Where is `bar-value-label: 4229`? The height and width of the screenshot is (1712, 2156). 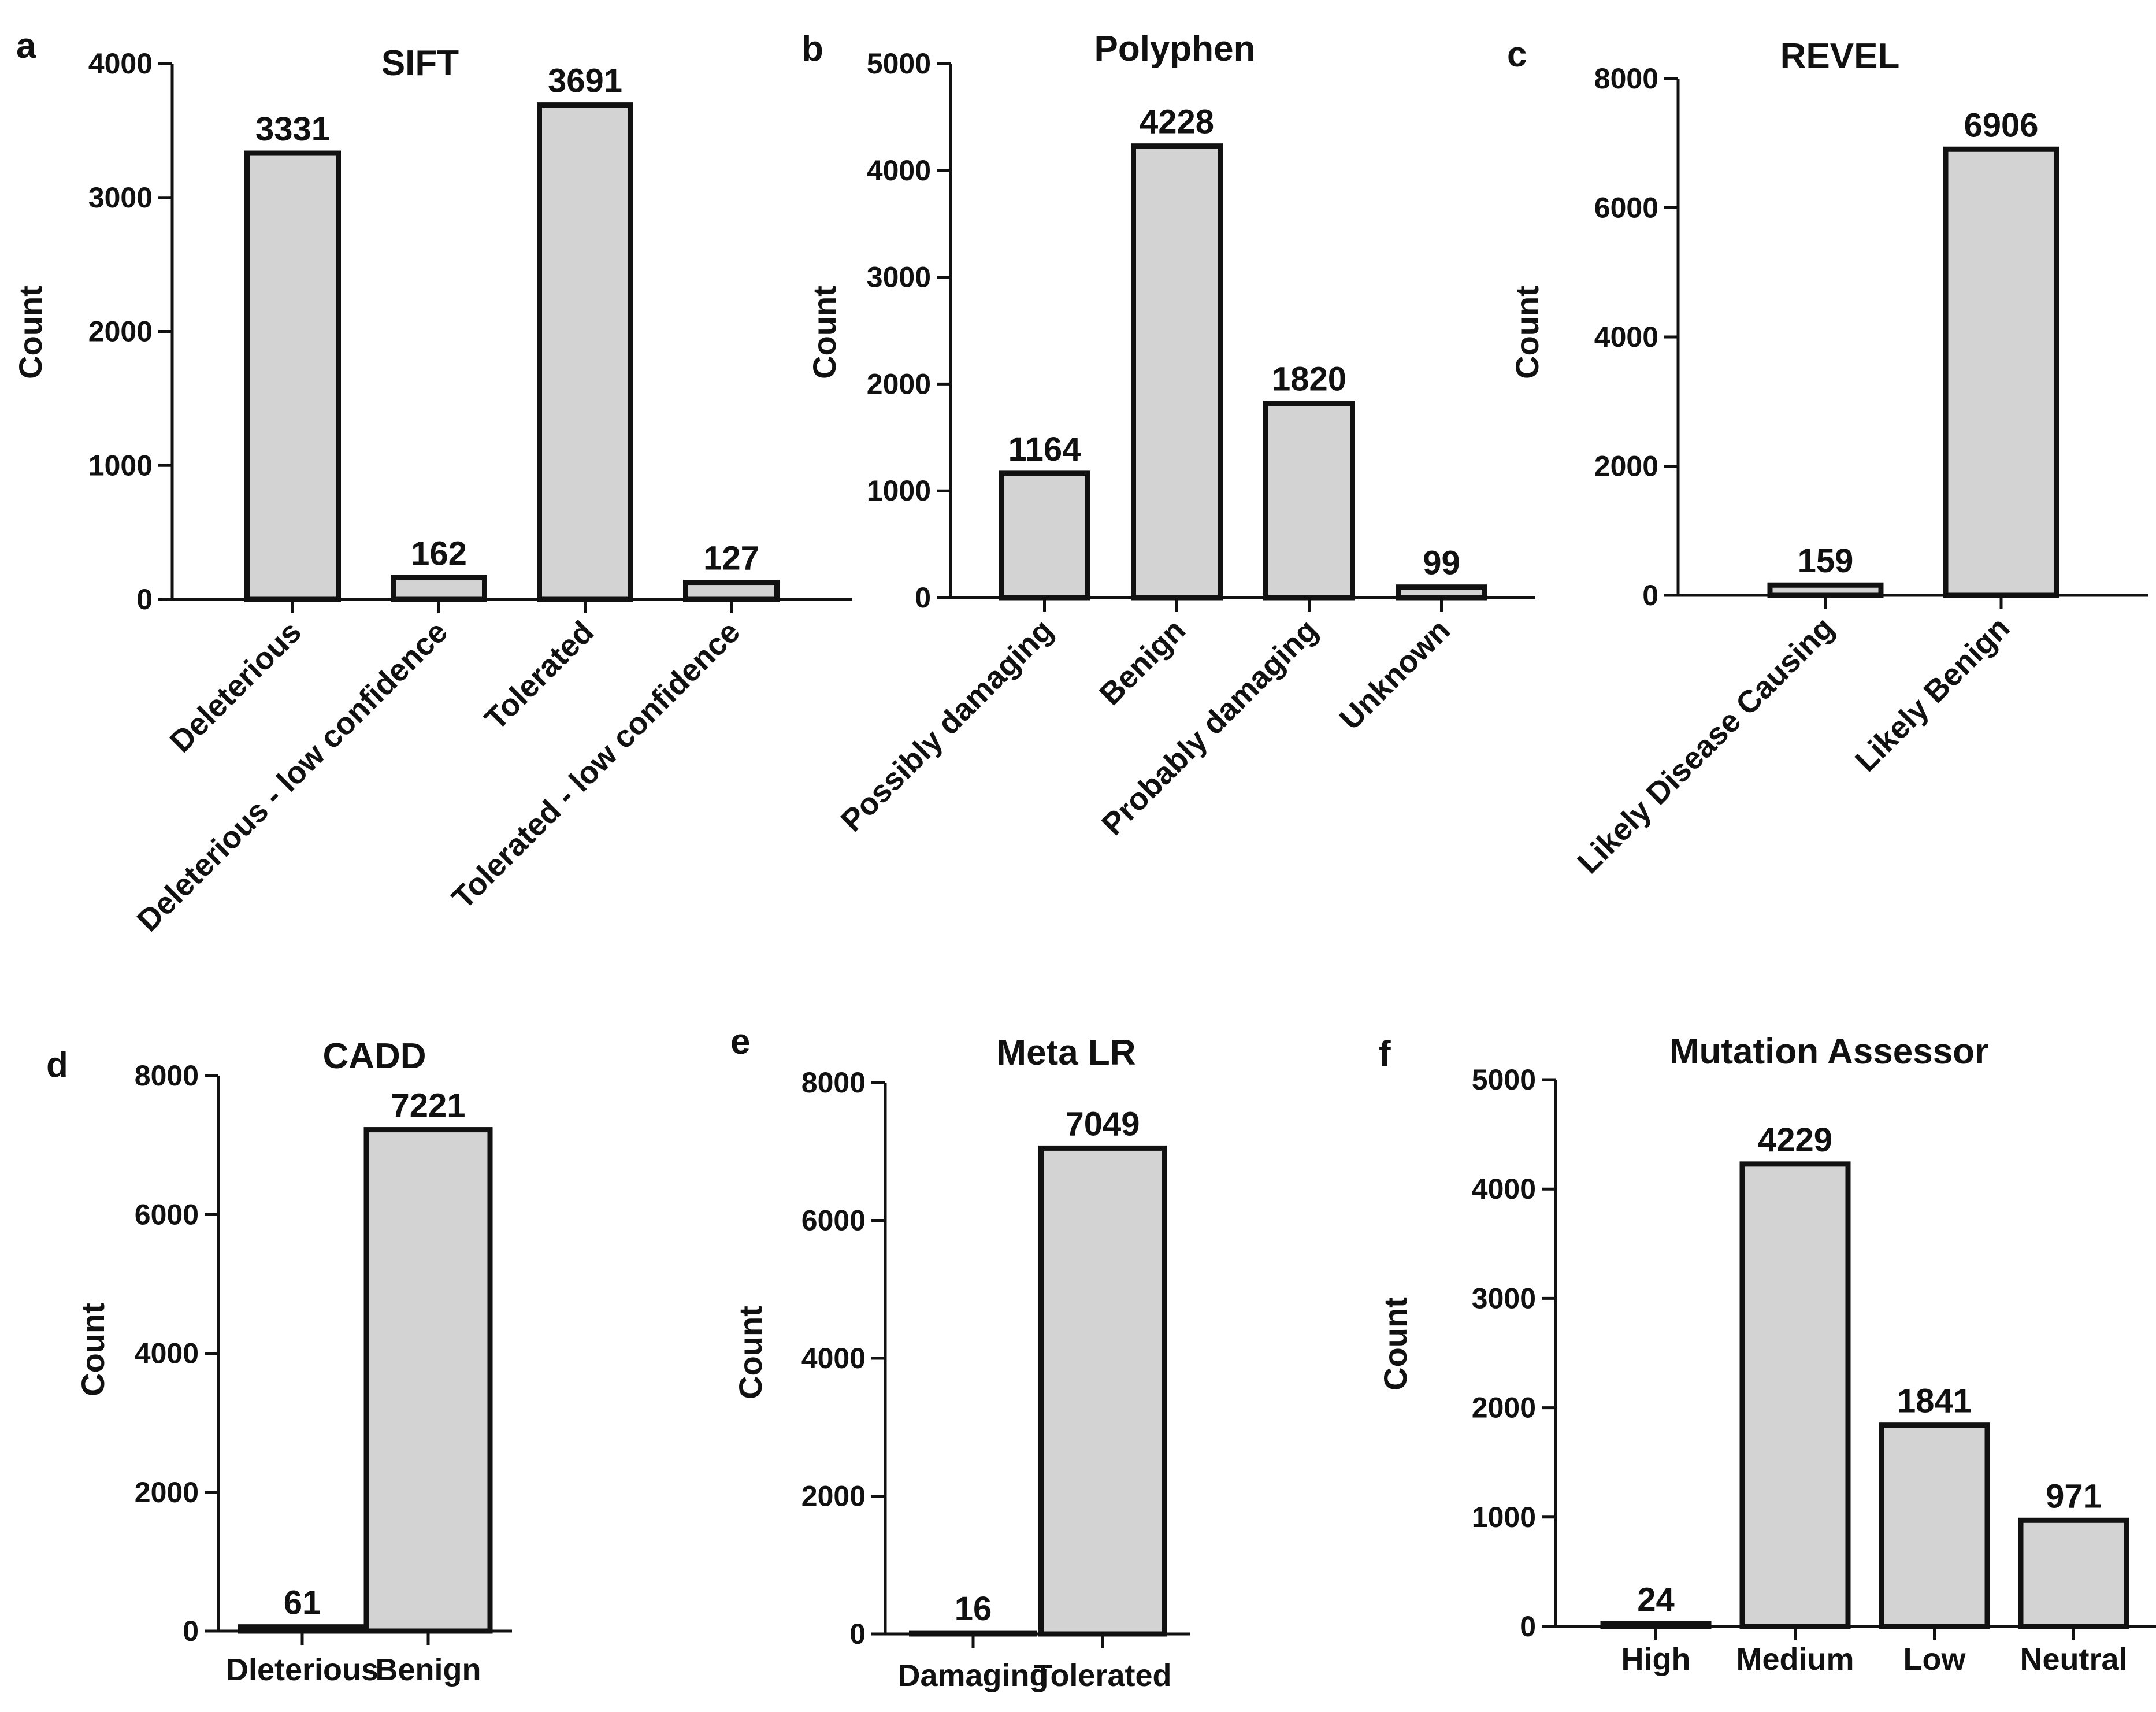 bar-value-label: 4229 is located at coordinates (1795, 1140).